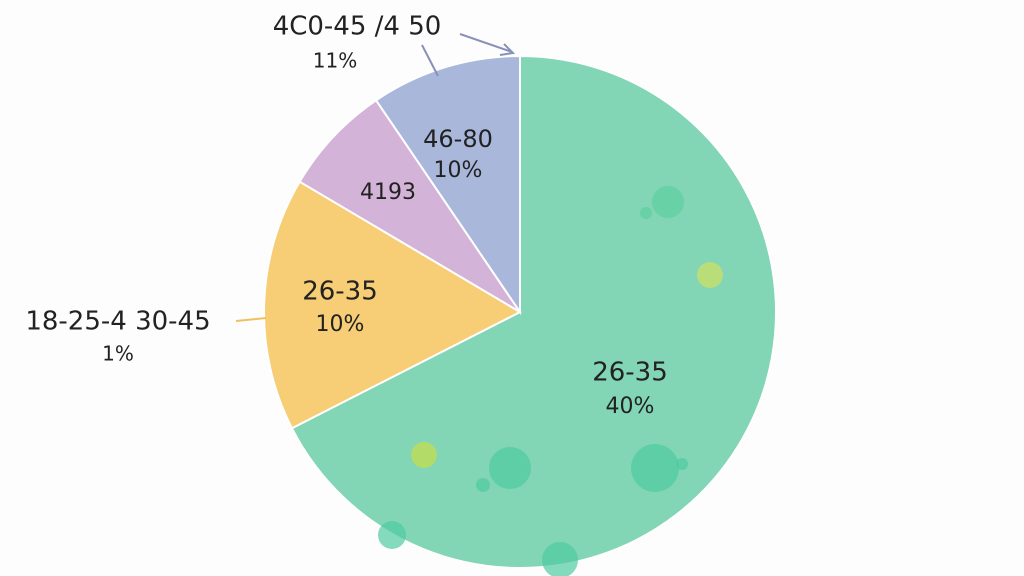  I want to click on slice-label: 18-25-4 30-45, so click(117, 322).